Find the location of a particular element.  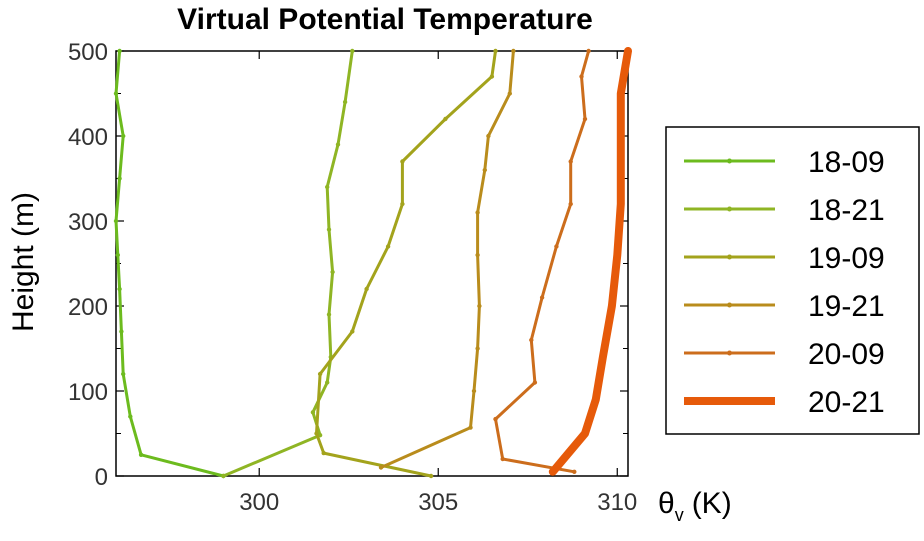

legend-label: 19-21 is located at coordinates (846, 306).